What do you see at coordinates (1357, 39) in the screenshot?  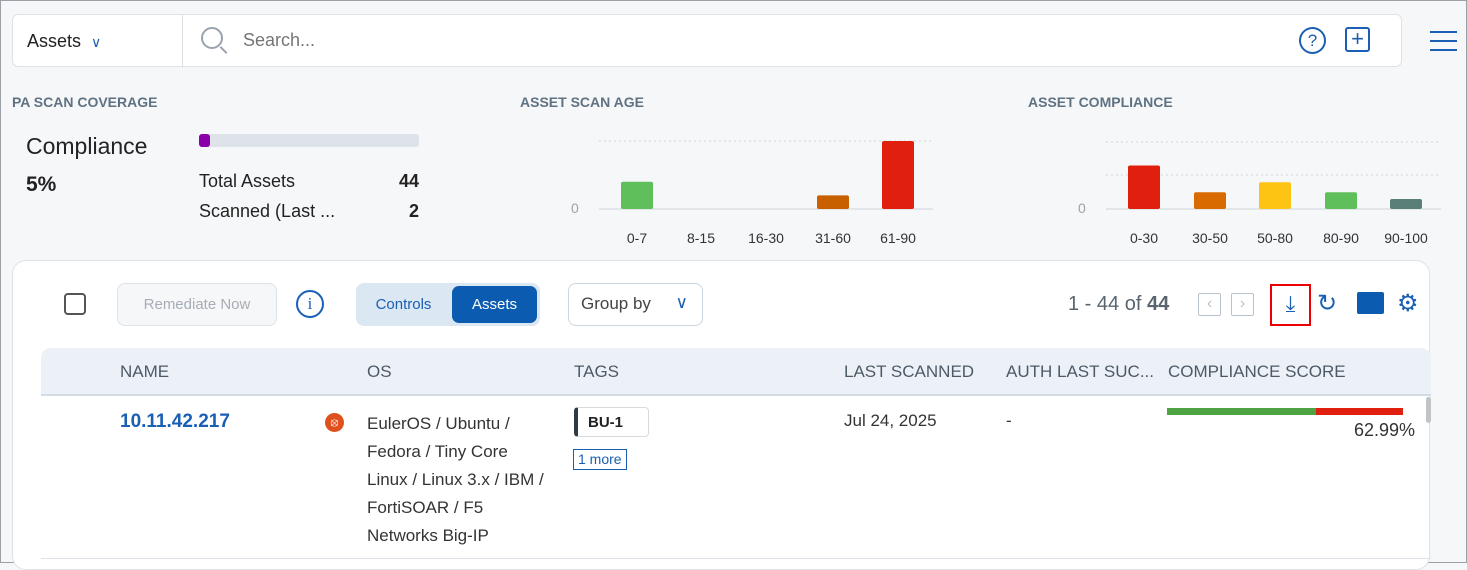 I see `add-icon: +` at bounding box center [1357, 39].